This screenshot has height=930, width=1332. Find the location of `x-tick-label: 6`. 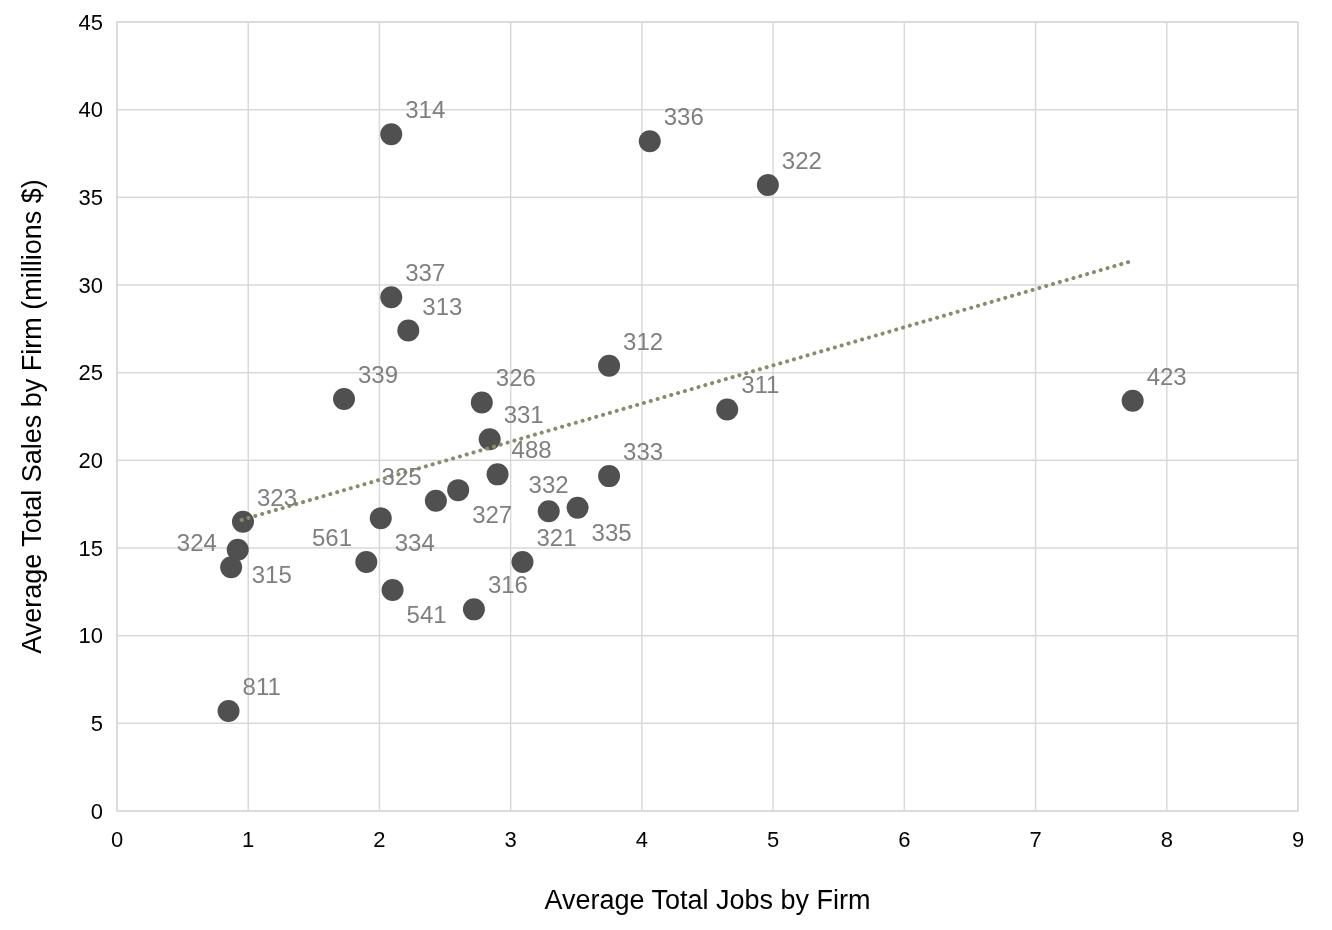

x-tick-label: 6 is located at coordinates (904, 839).